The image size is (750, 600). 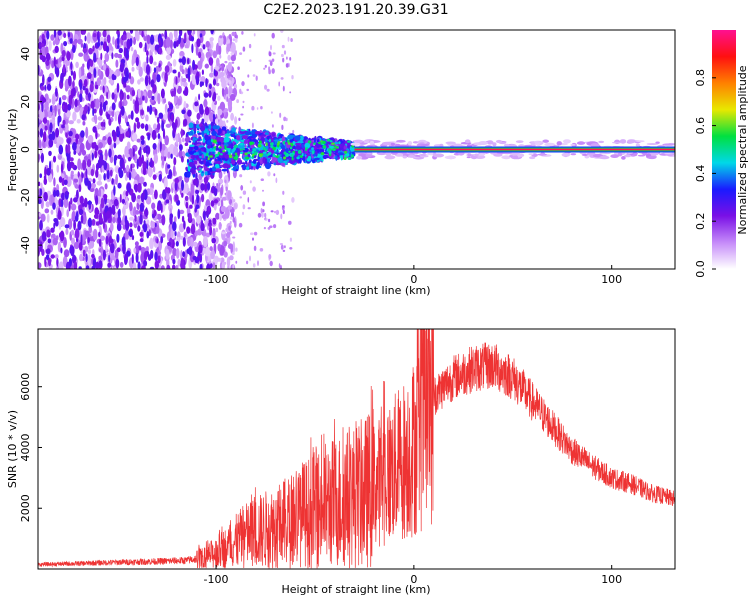 I want to click on y-tick-label: -20, so click(x=25, y=197).